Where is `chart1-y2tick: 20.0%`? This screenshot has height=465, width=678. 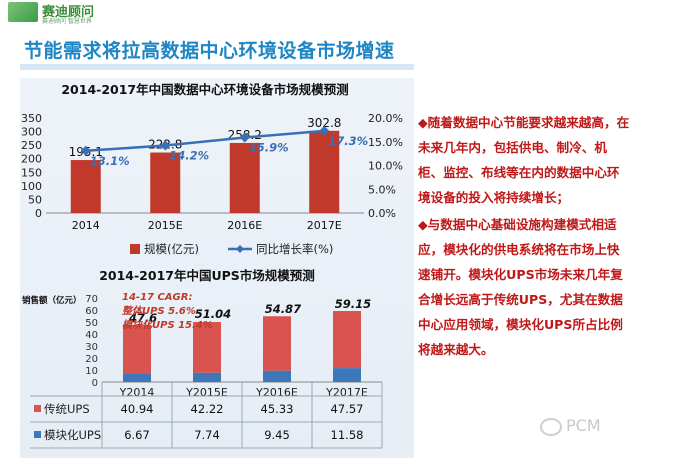
chart1-y2tick: 20.0% is located at coordinates (385, 118).